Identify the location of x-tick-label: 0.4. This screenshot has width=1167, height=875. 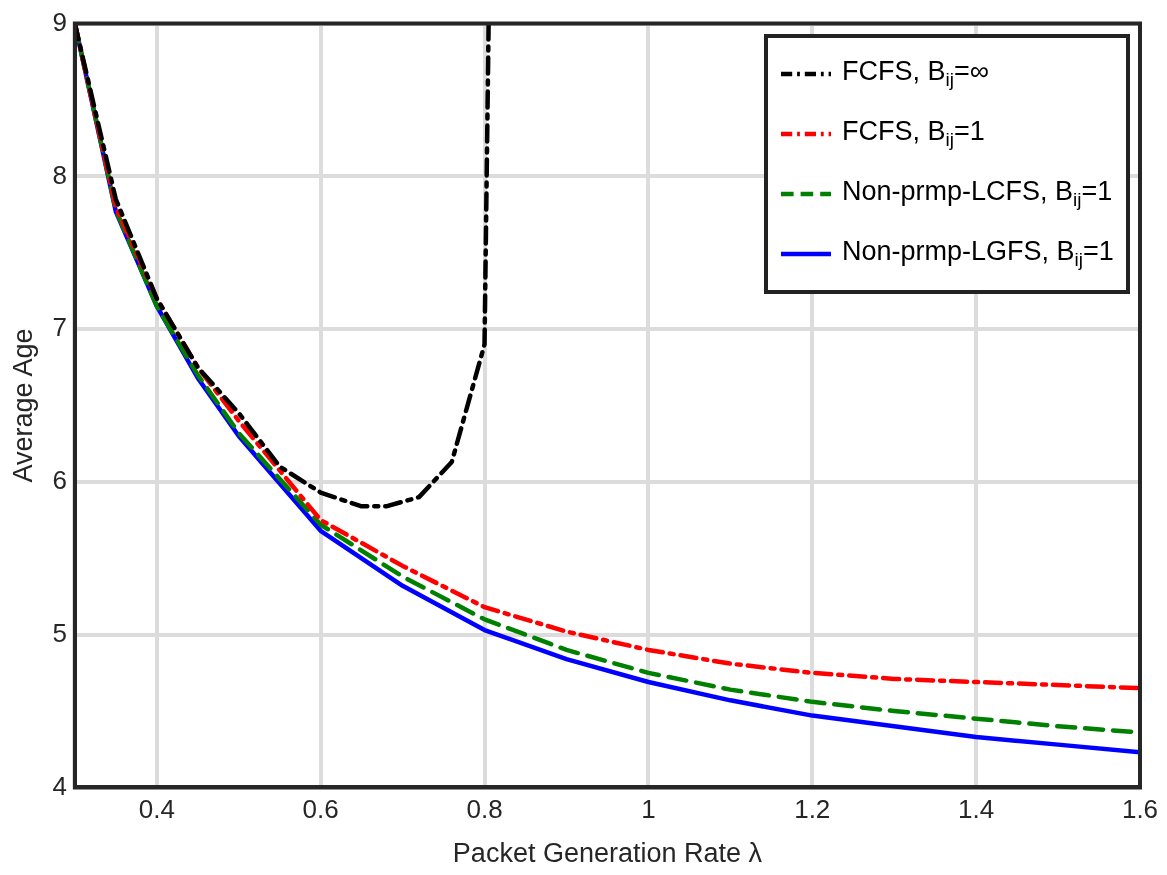
(156, 809).